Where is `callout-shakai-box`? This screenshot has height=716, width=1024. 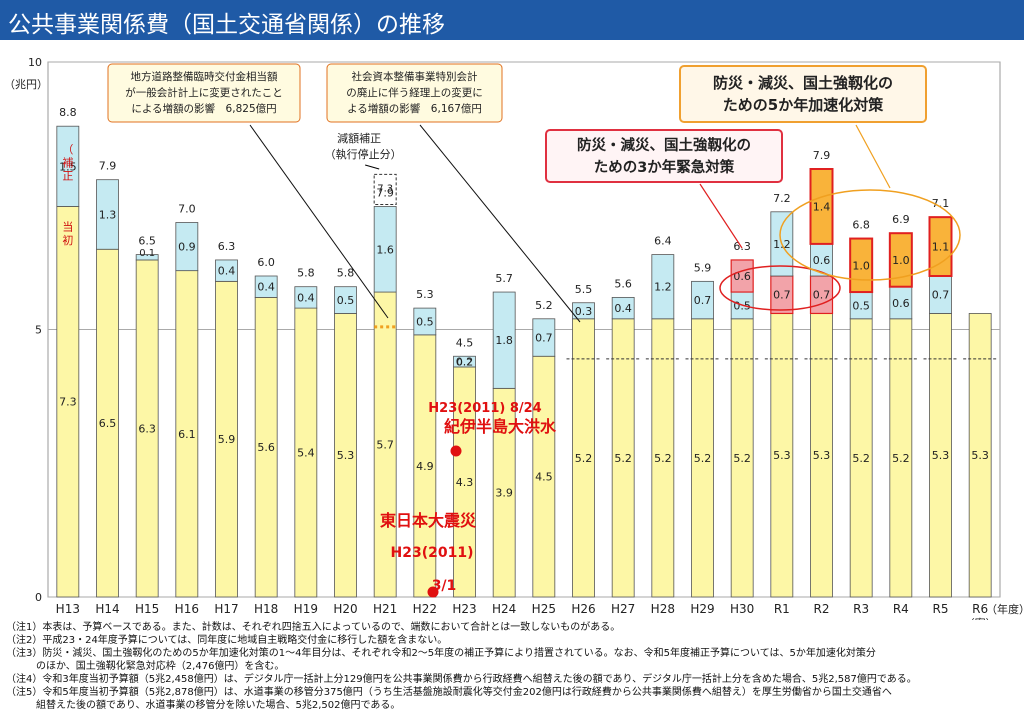
callout-shakai-box is located at coordinates (414, 93).